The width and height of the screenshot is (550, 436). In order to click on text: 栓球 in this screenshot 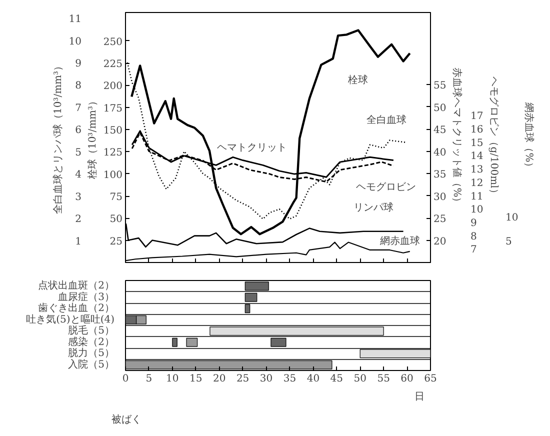, I will do `click(357, 80)`.